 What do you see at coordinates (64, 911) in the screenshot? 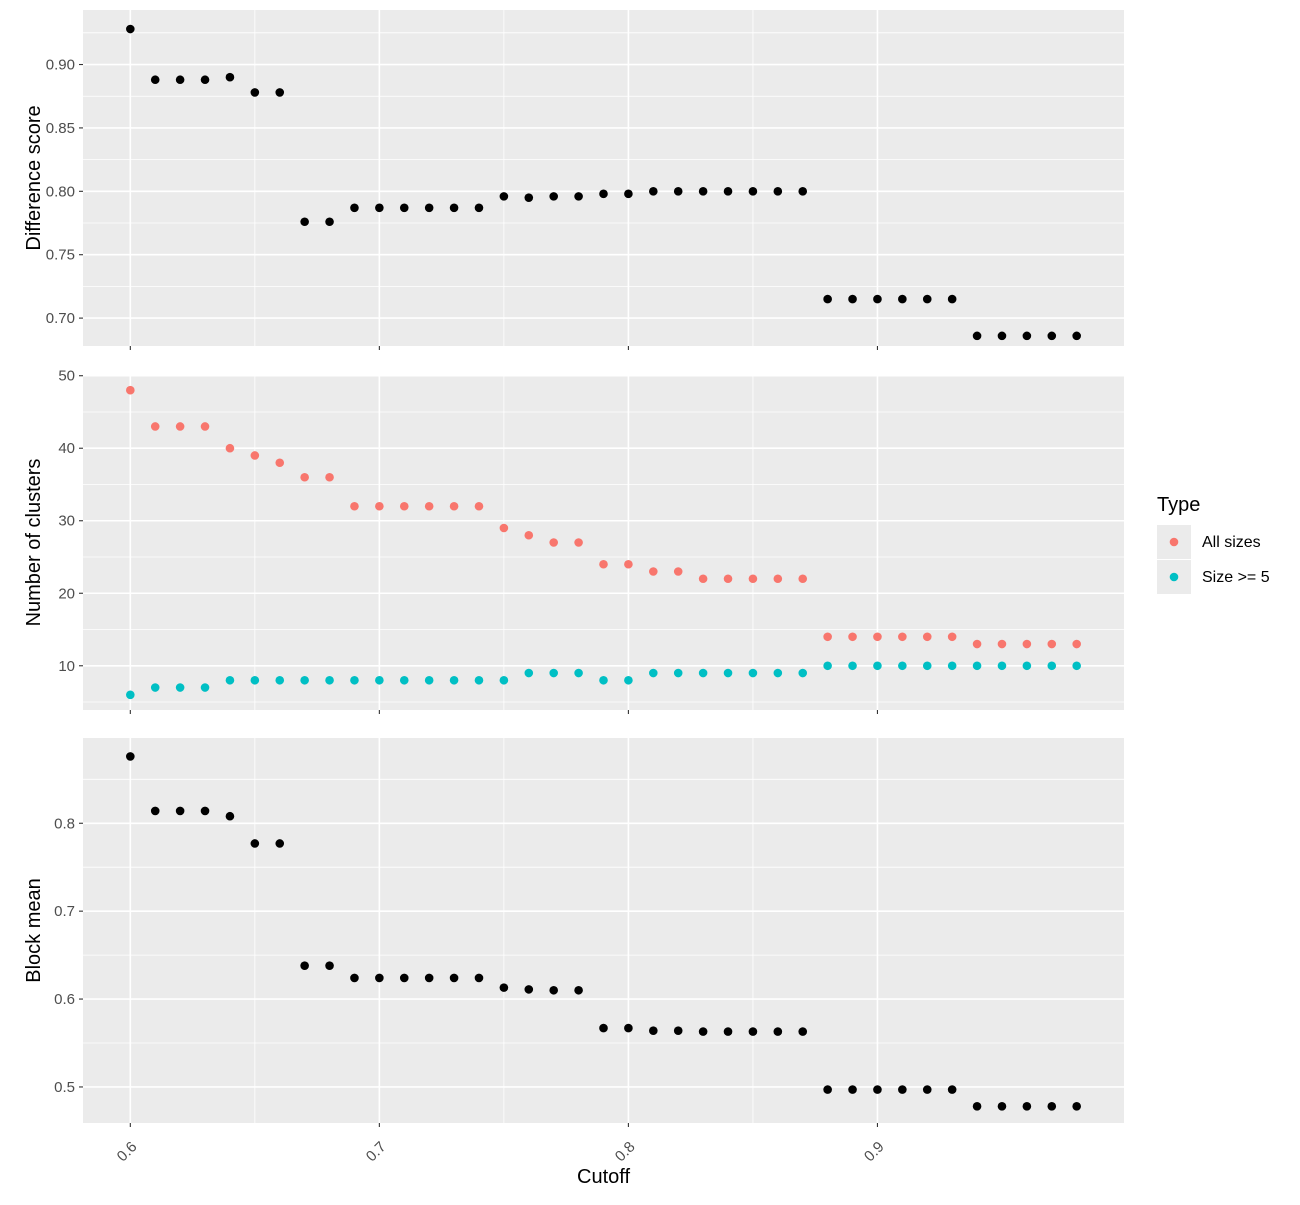
I see `y-tick-label: 0.7` at bounding box center [64, 911].